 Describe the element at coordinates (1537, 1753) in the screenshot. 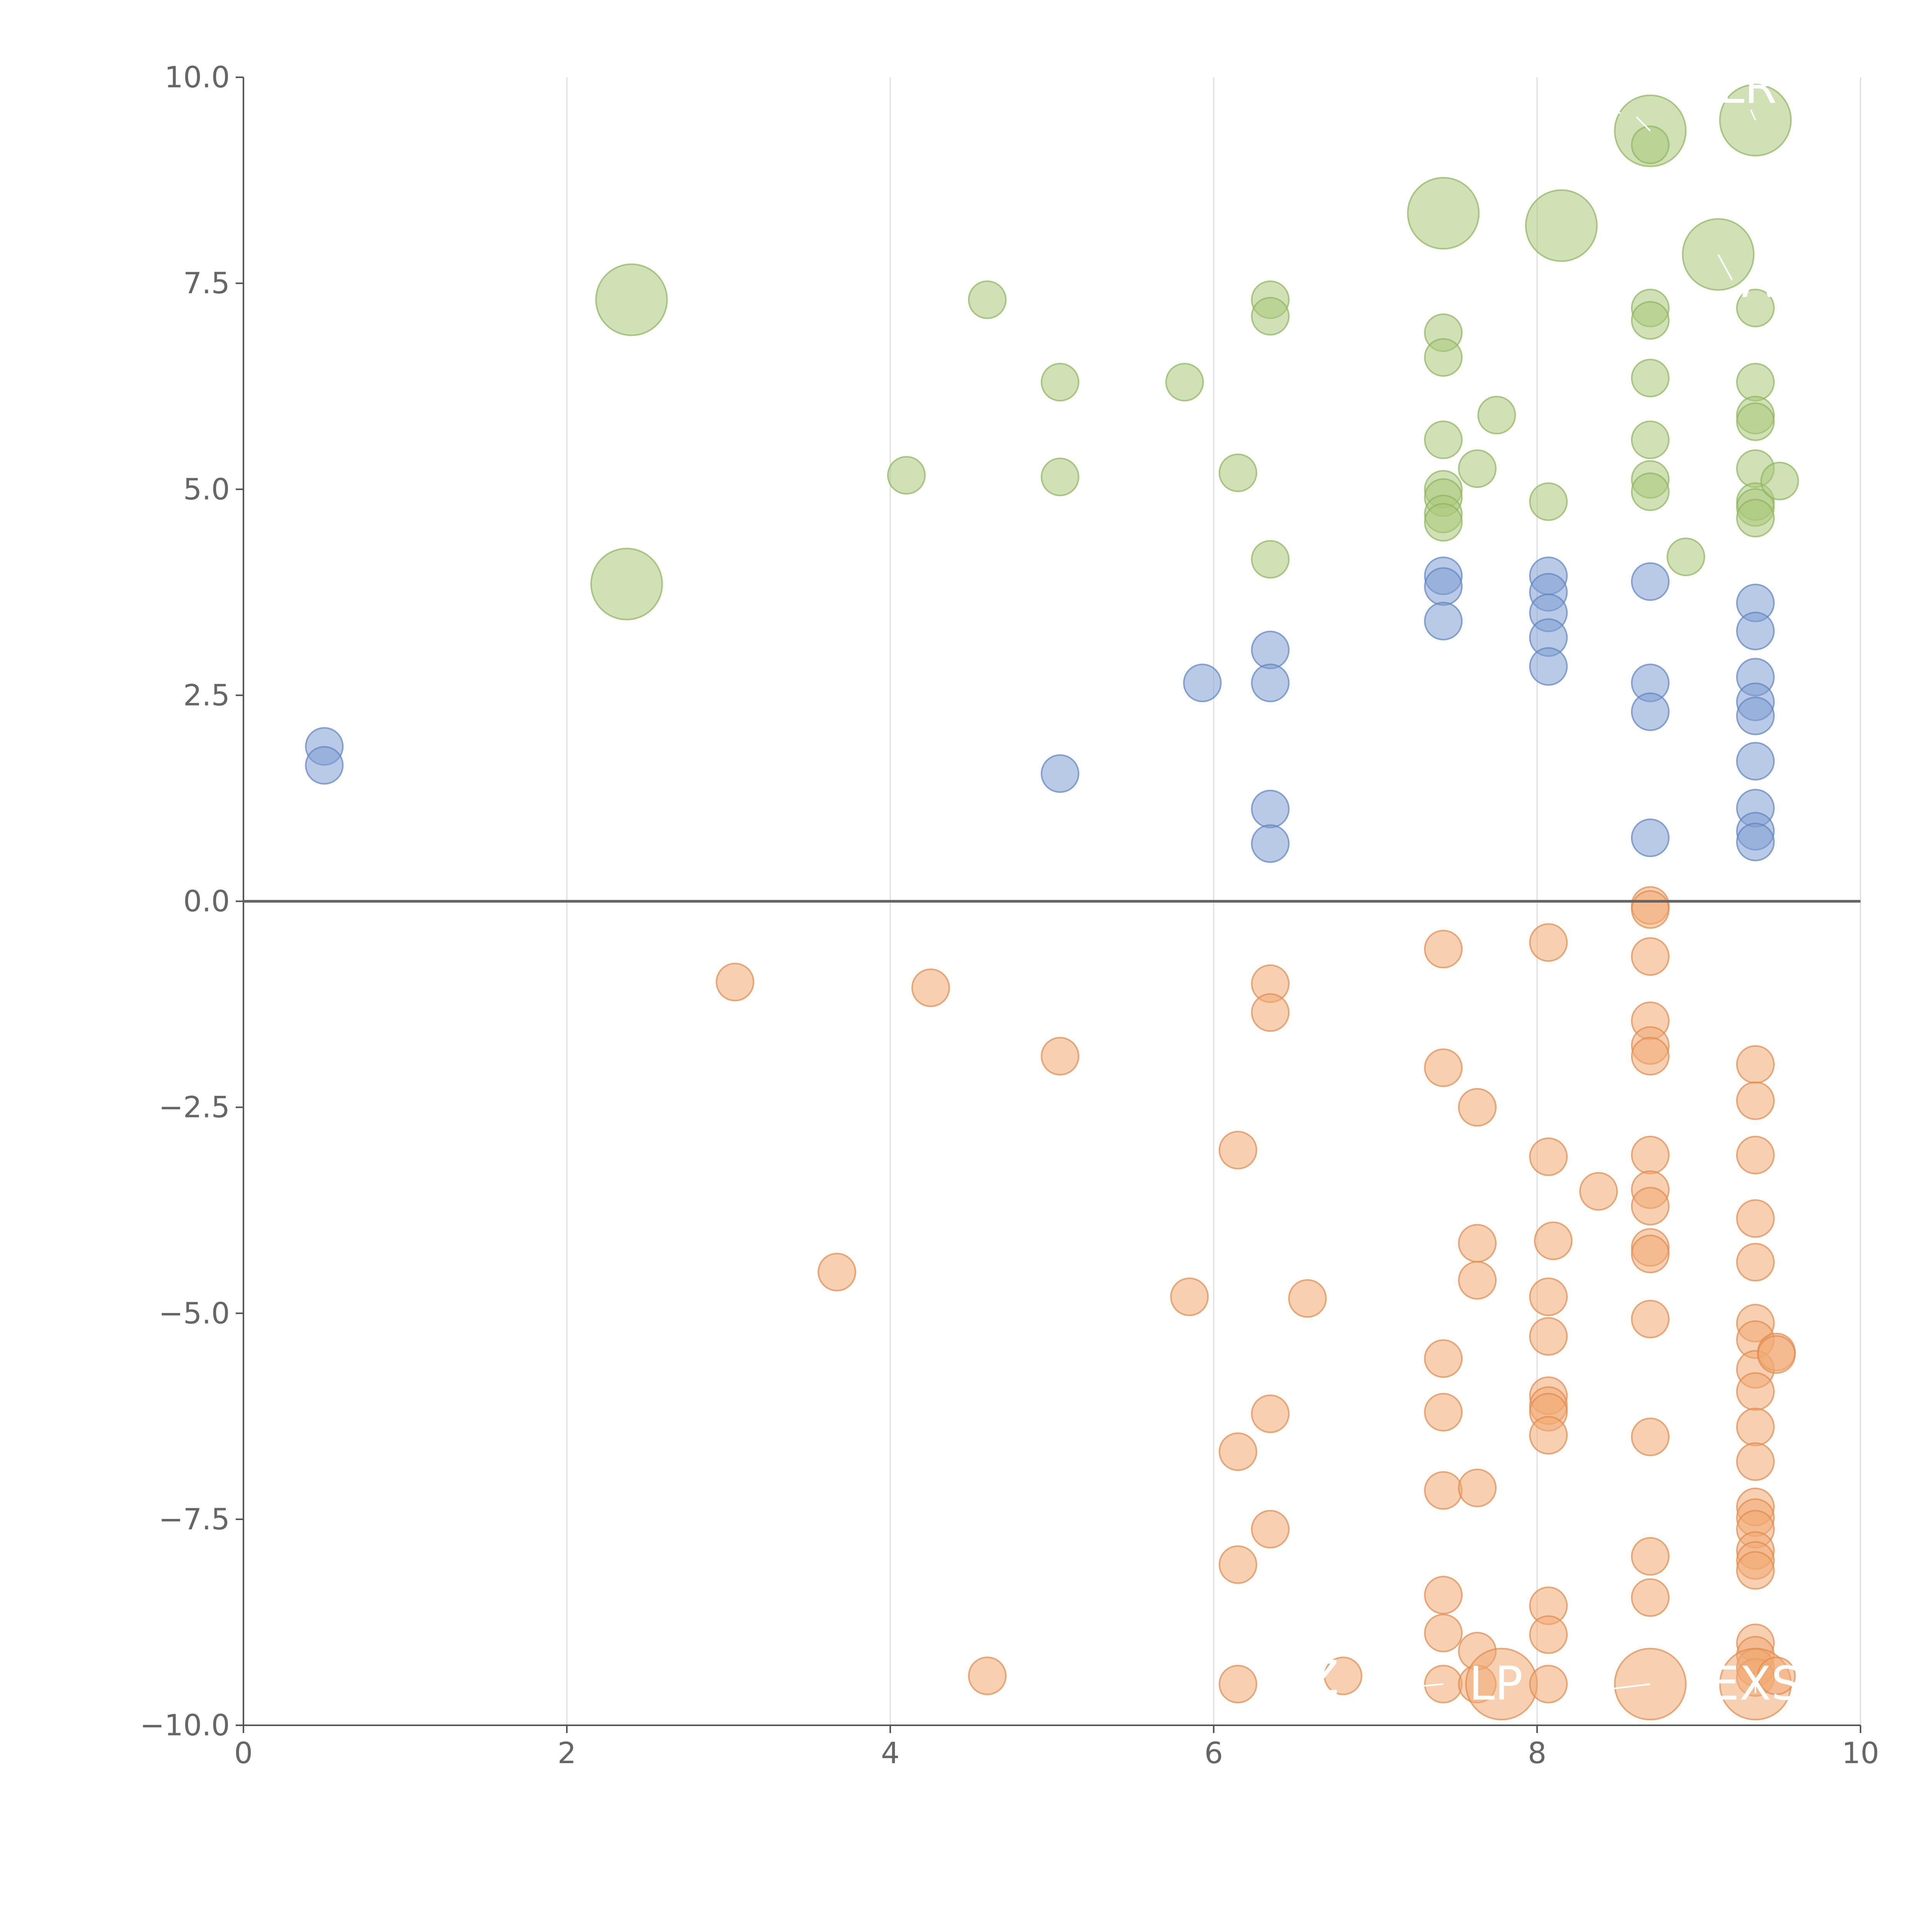

I see `x-tick-label-8: 8` at that location.